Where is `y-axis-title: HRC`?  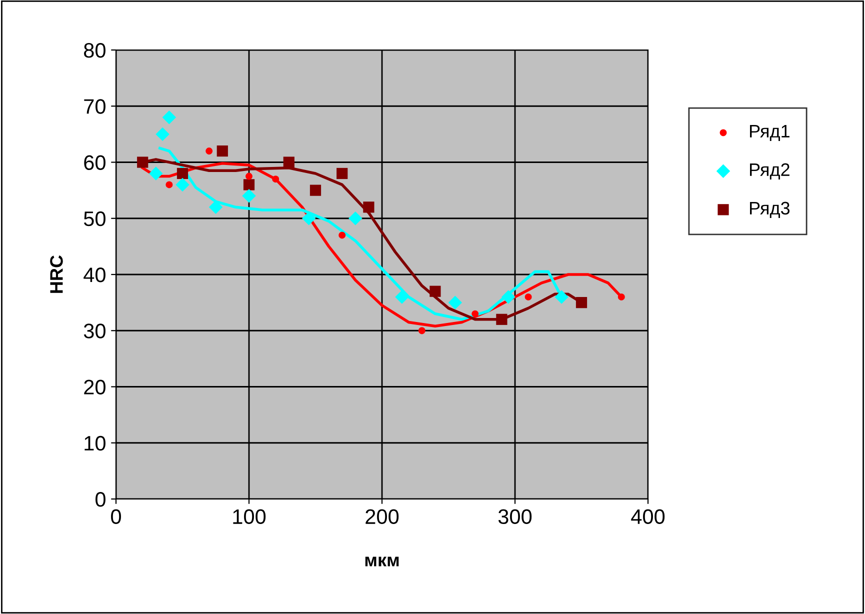
y-axis-title: HRC is located at coordinates (56, 274).